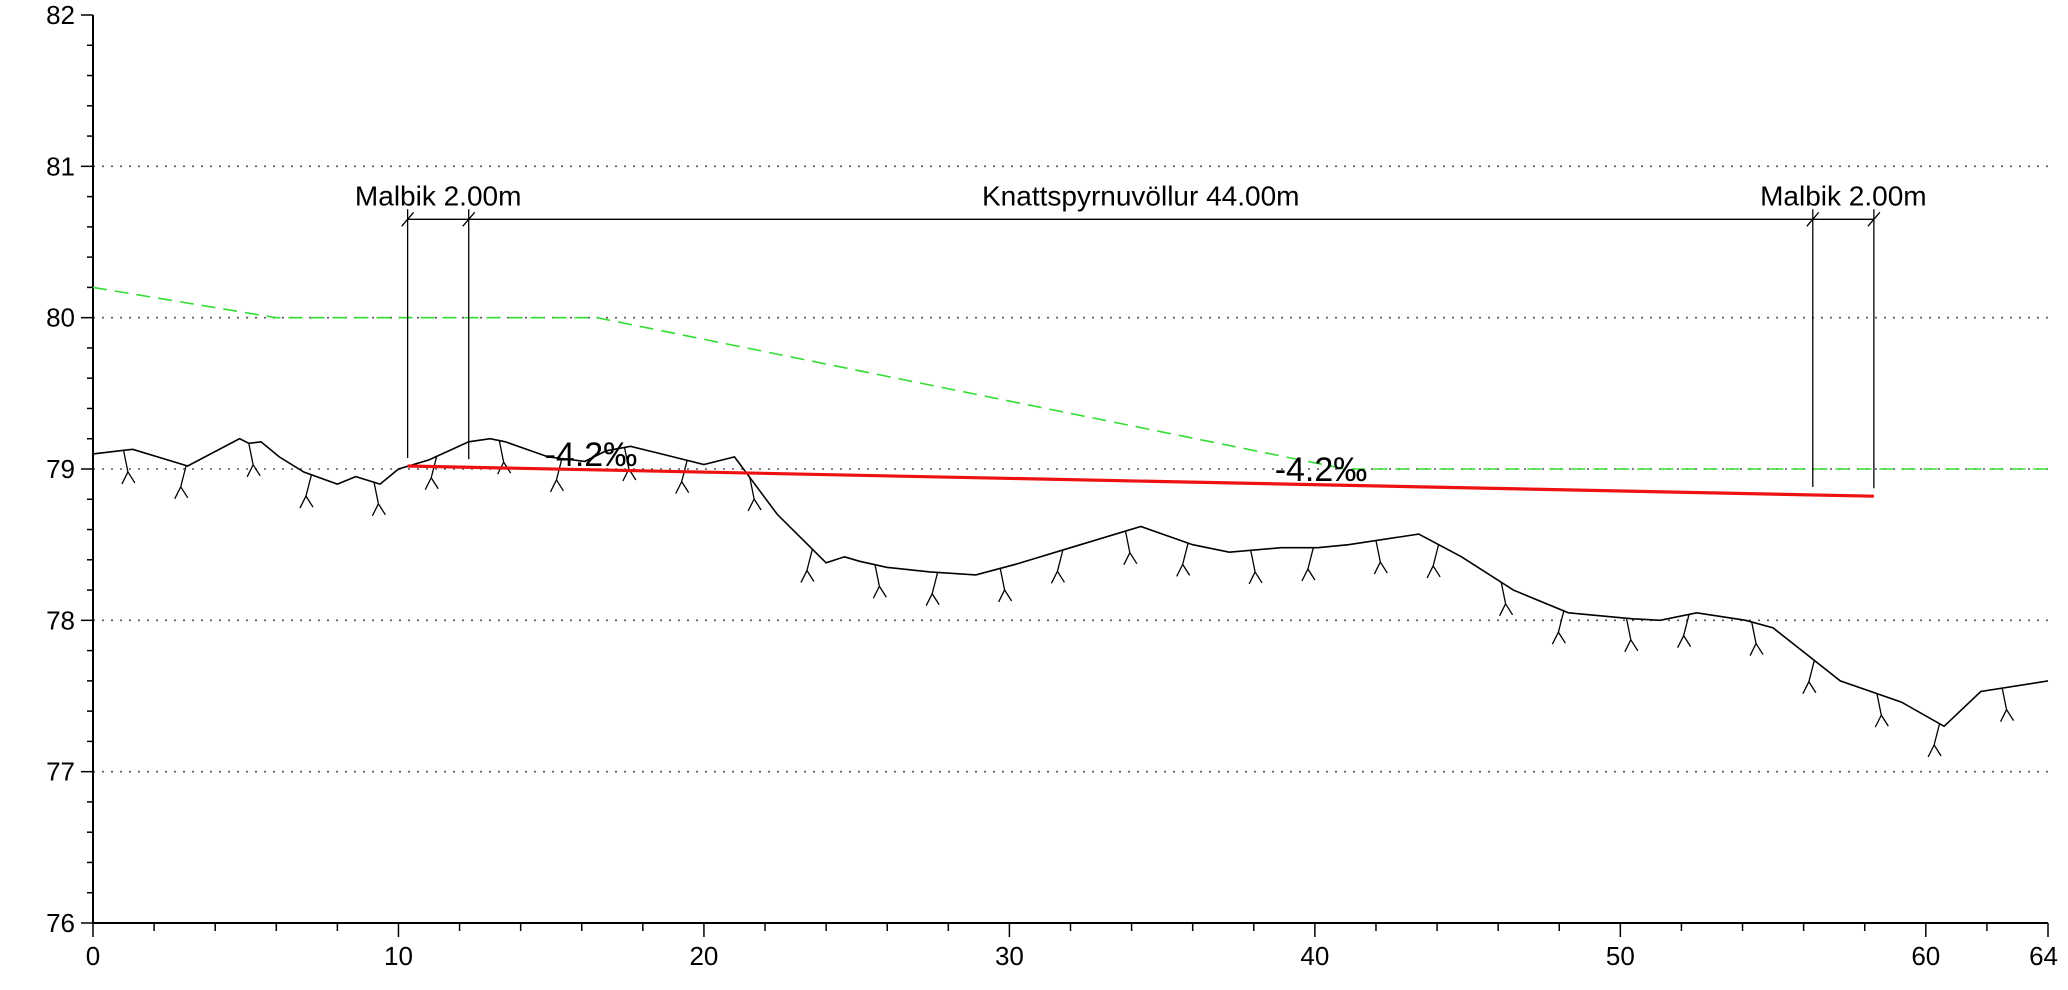 This screenshot has height=990, width=2068. I want to click on x-tick-label: 60, so click(1925, 956).